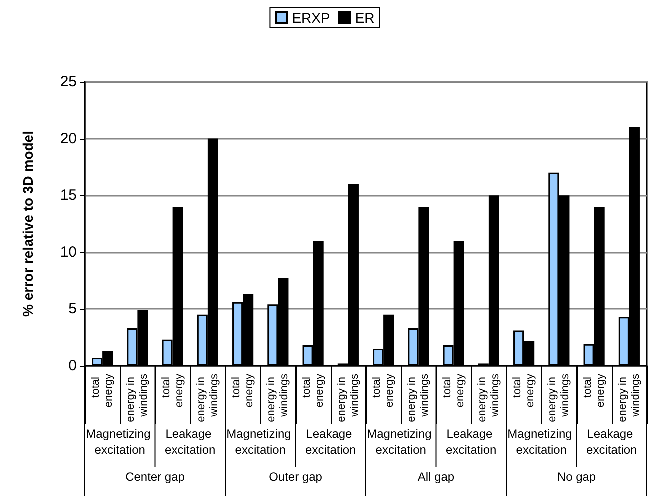  What do you see at coordinates (436, 477) in the screenshot?
I see `text: All gap` at bounding box center [436, 477].